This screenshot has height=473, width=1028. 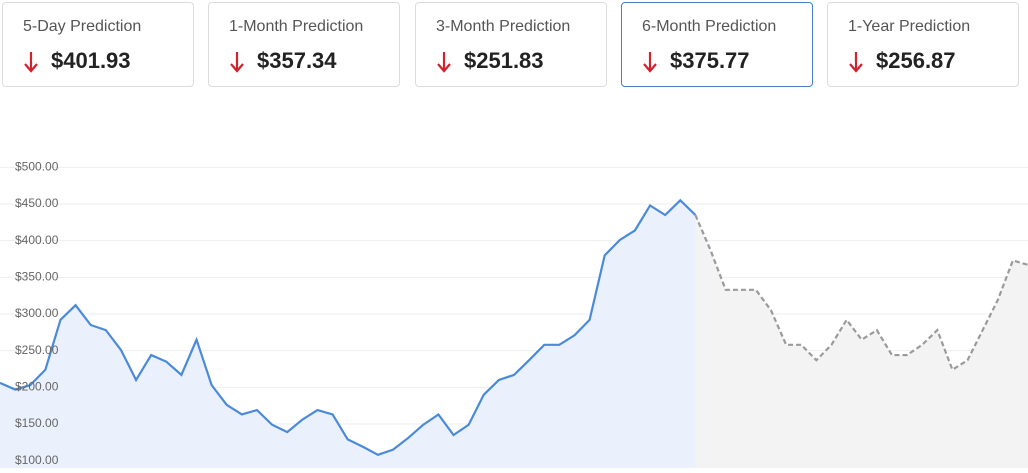 I want to click on prediction-card: 1-Year Prediction $256.87, so click(x=923, y=44).